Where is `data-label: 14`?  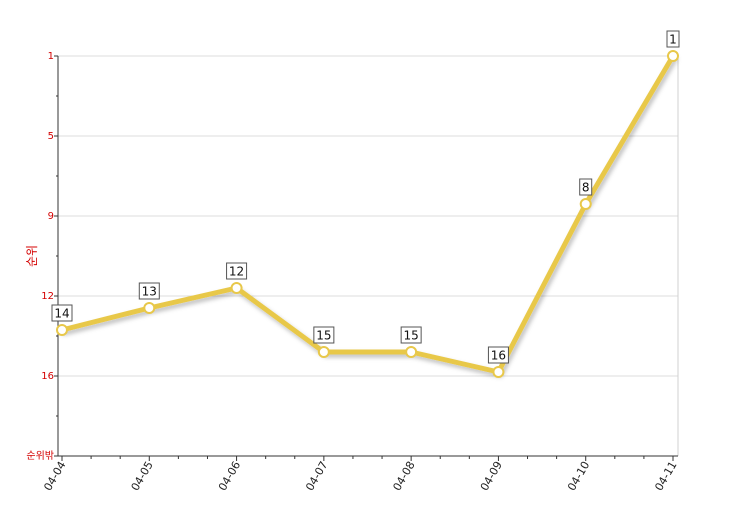
data-label: 14 is located at coordinates (61, 314).